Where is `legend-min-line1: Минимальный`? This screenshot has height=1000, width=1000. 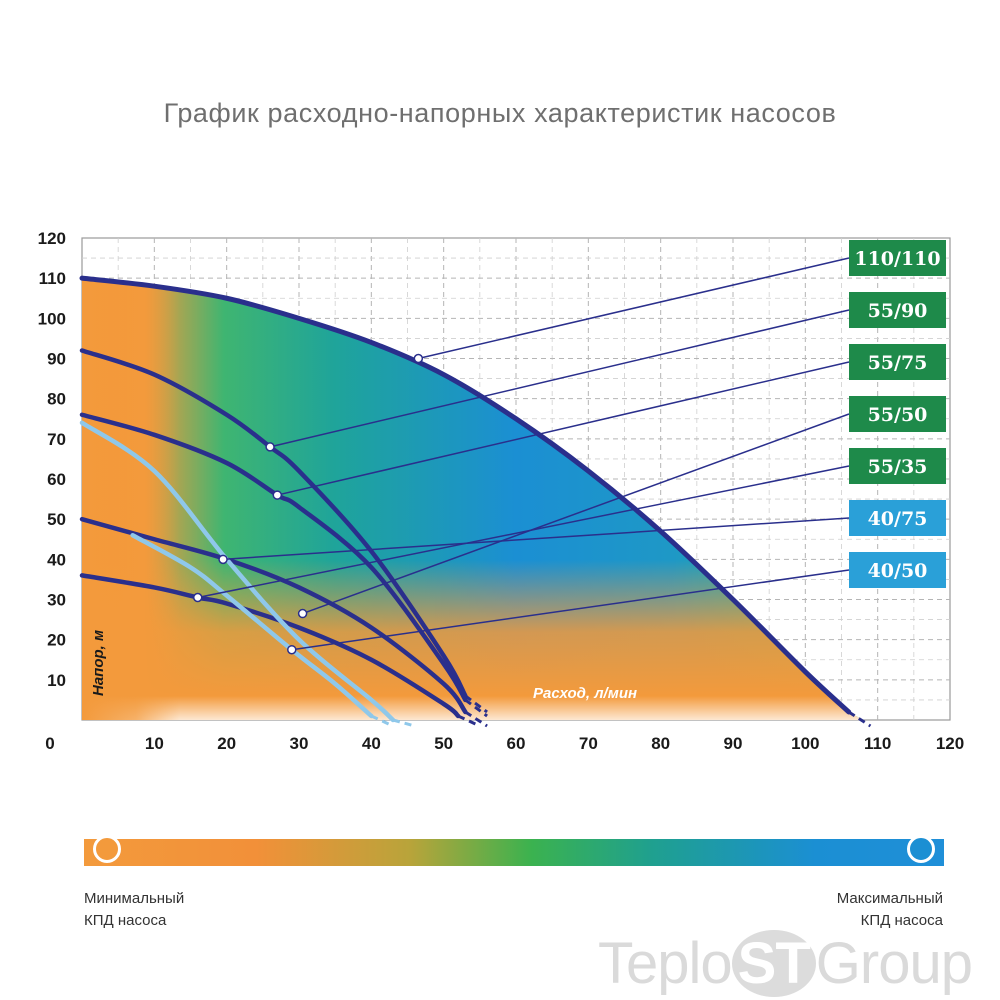 legend-min-line1: Минимальный is located at coordinates (134, 898).